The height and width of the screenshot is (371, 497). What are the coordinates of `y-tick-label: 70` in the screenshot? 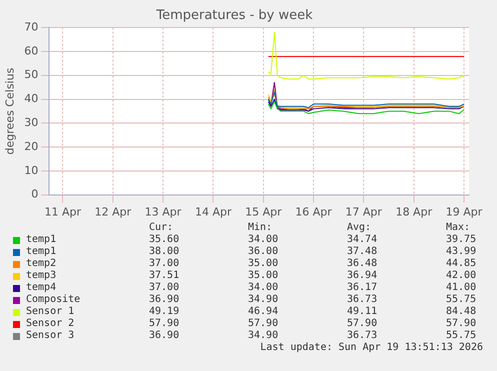 It's located at (31, 27).